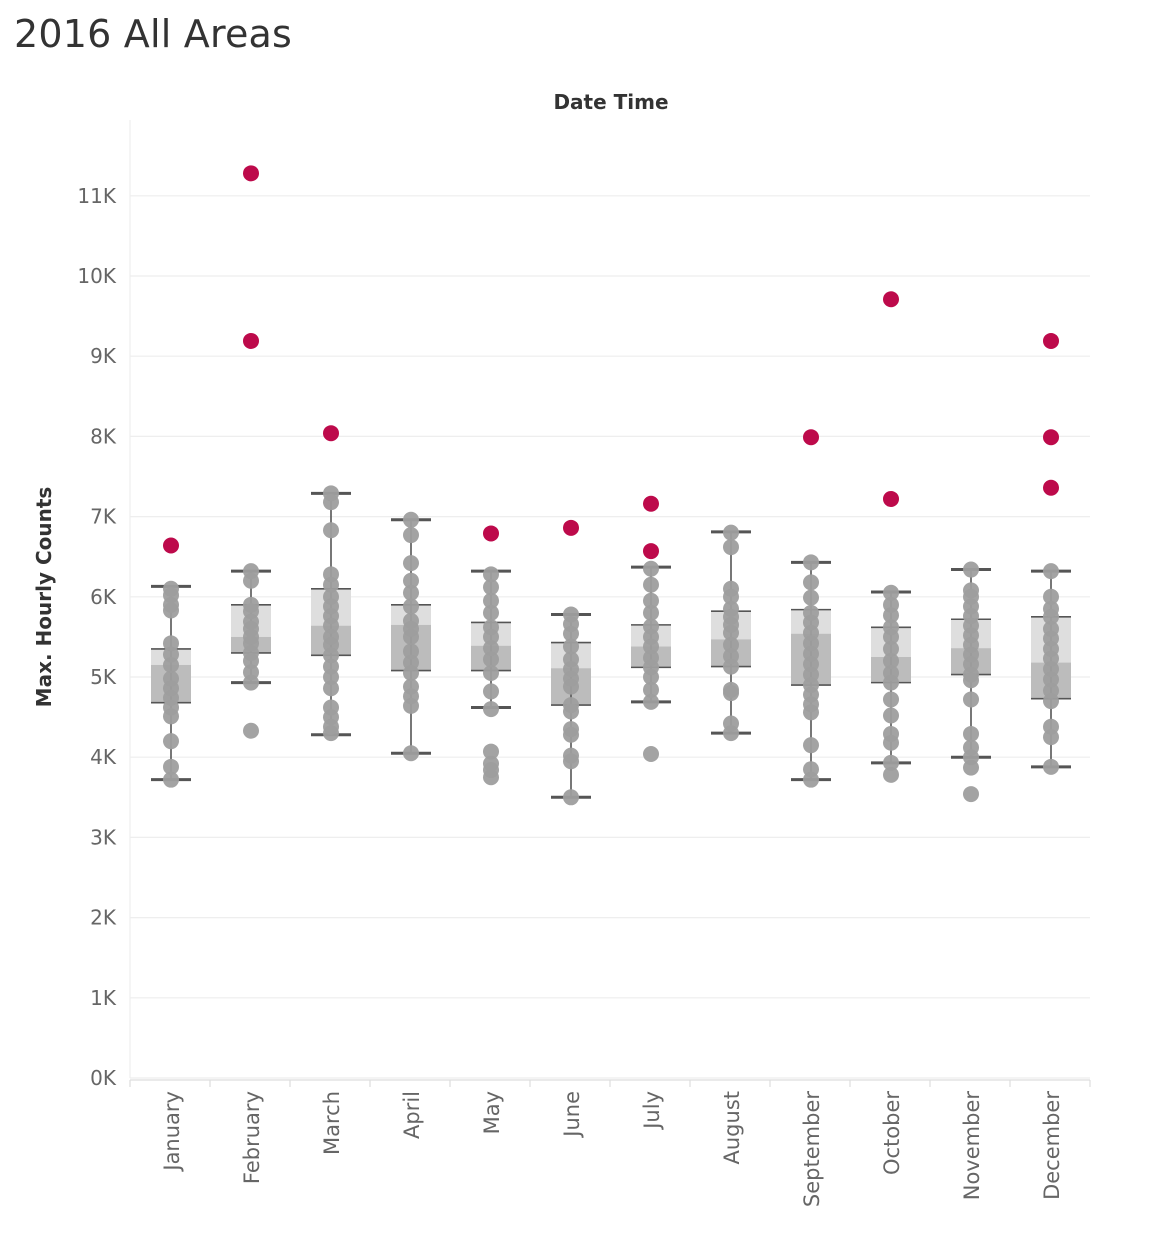 The image size is (1162, 1248). What do you see at coordinates (492, 1112) in the screenshot?
I see `month-label: May` at bounding box center [492, 1112].